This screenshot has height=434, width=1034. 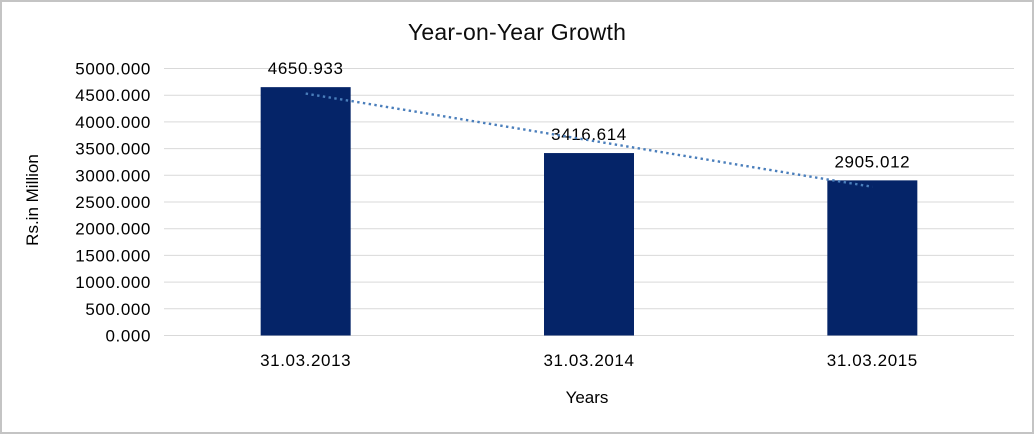 I want to click on y-tick-label: 4500.000, so click(x=113, y=95).